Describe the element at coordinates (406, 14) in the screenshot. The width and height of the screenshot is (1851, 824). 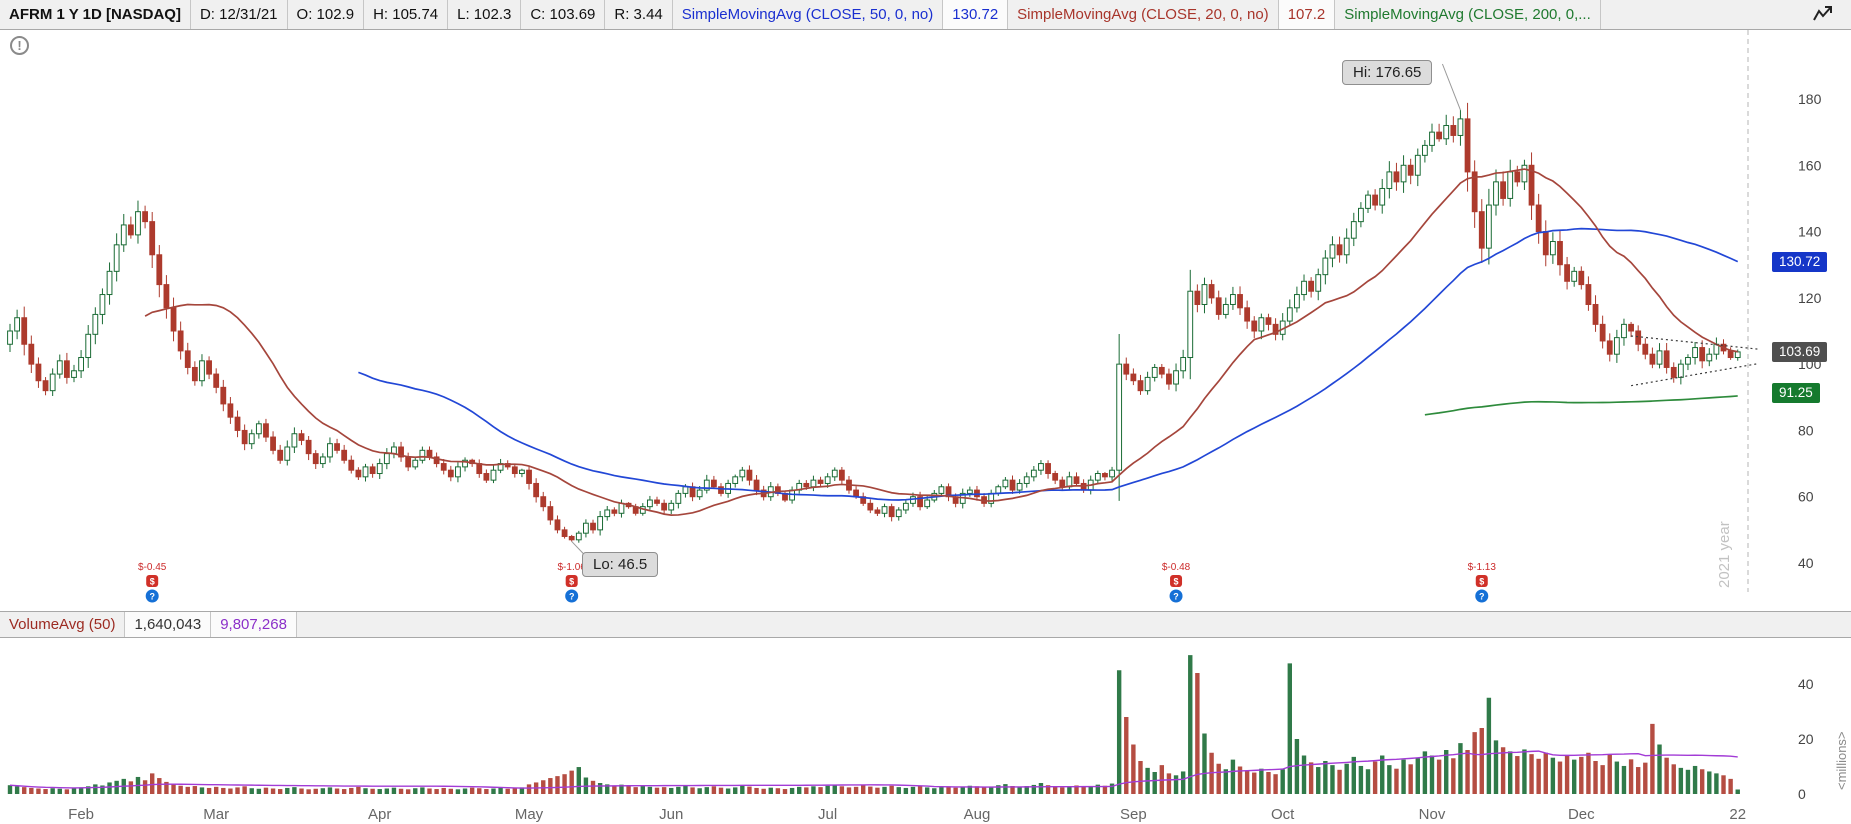
I see `high-field: H: 105.74` at that location.